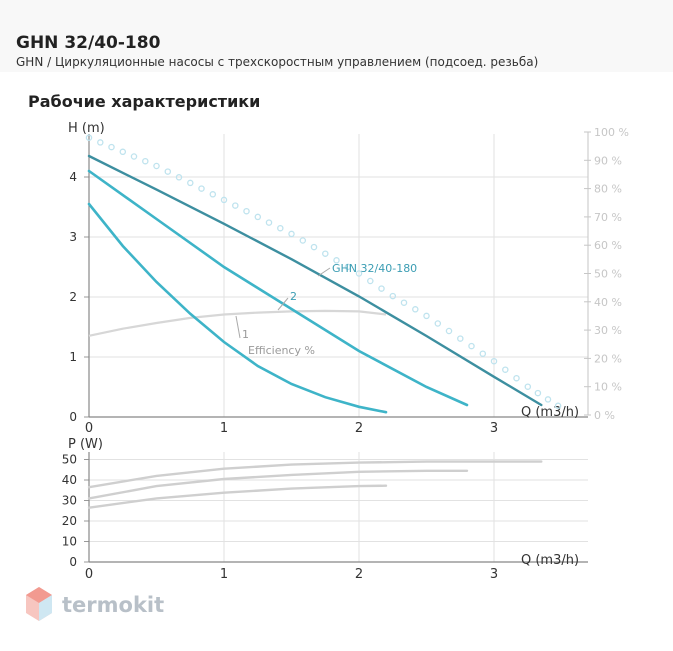  I want to click on watermark-text: termokit, so click(113, 605).